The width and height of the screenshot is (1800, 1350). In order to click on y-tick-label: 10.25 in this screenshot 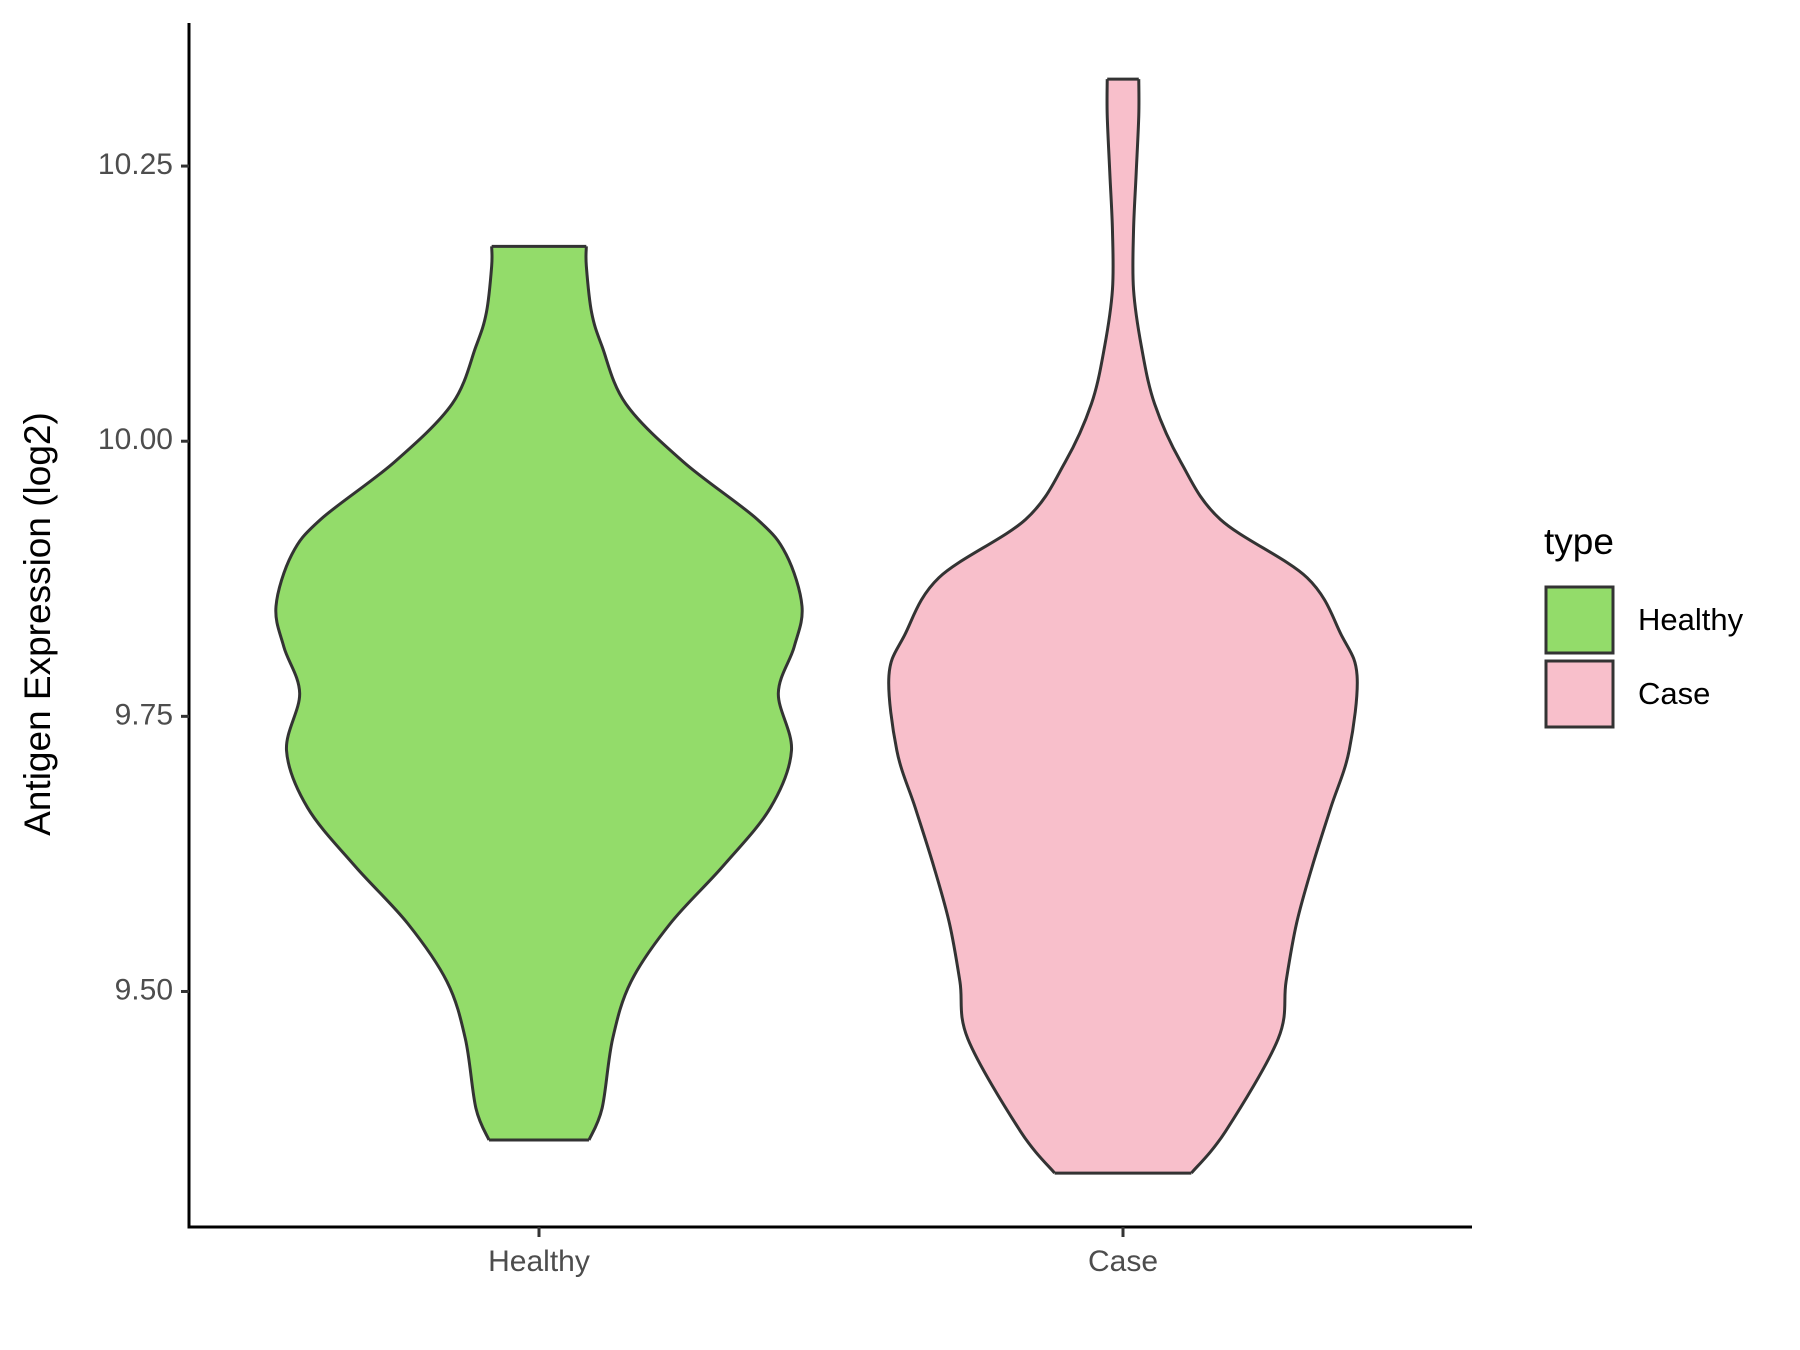, I will do `click(135, 164)`.